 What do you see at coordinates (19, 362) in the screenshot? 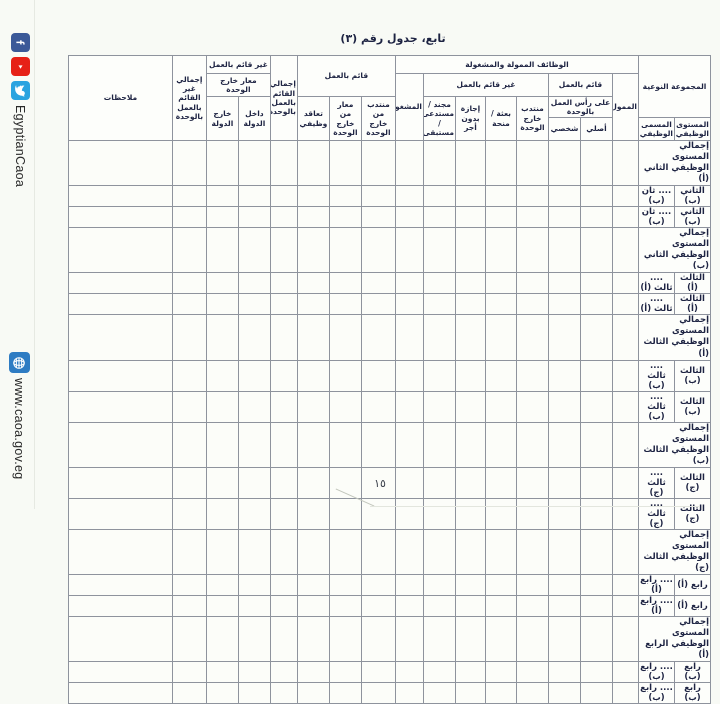
I see `globe-icon` at bounding box center [19, 362].